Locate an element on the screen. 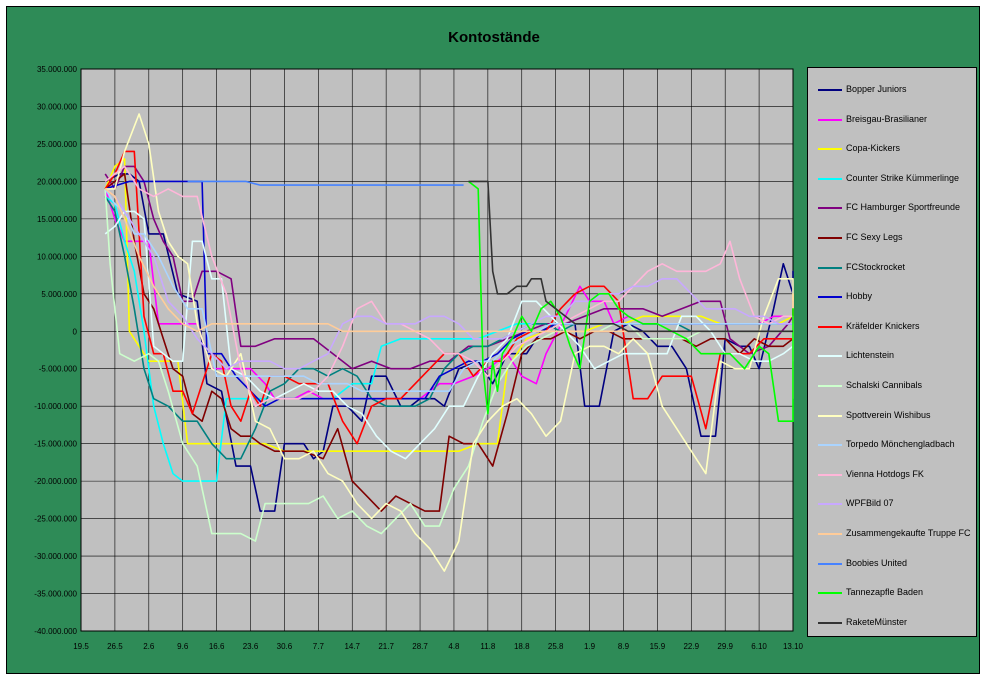 The width and height of the screenshot is (983, 679). legend-item: WPFBild 07 is located at coordinates (892, 504).